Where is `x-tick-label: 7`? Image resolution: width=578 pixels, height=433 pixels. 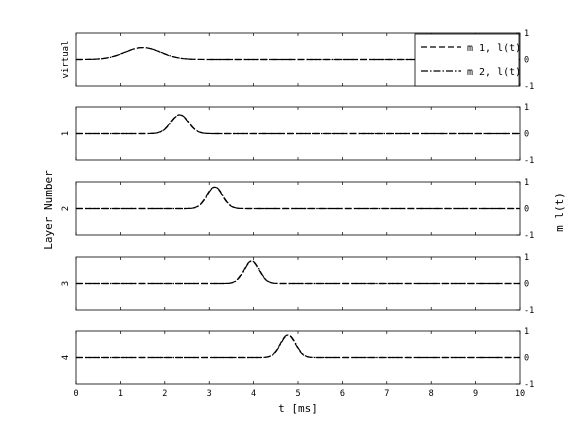
x-tick-label: 7 is located at coordinates (386, 394).